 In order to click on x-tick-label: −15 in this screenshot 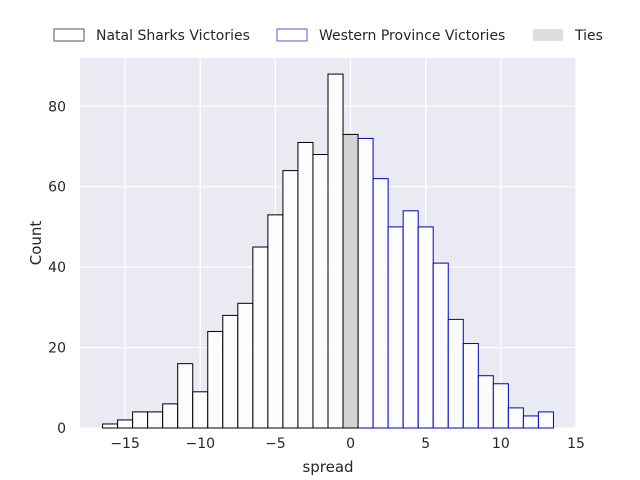, I will do `click(125, 444)`.